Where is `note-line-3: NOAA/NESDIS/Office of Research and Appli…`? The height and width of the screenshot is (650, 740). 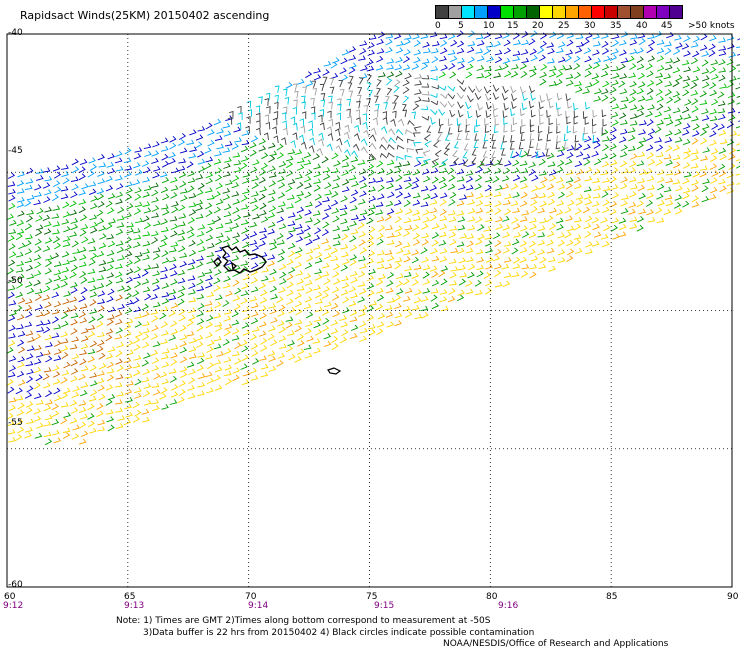
note-line-3: NOAA/NESDIS/Office of Research and Appli… is located at coordinates (556, 644).